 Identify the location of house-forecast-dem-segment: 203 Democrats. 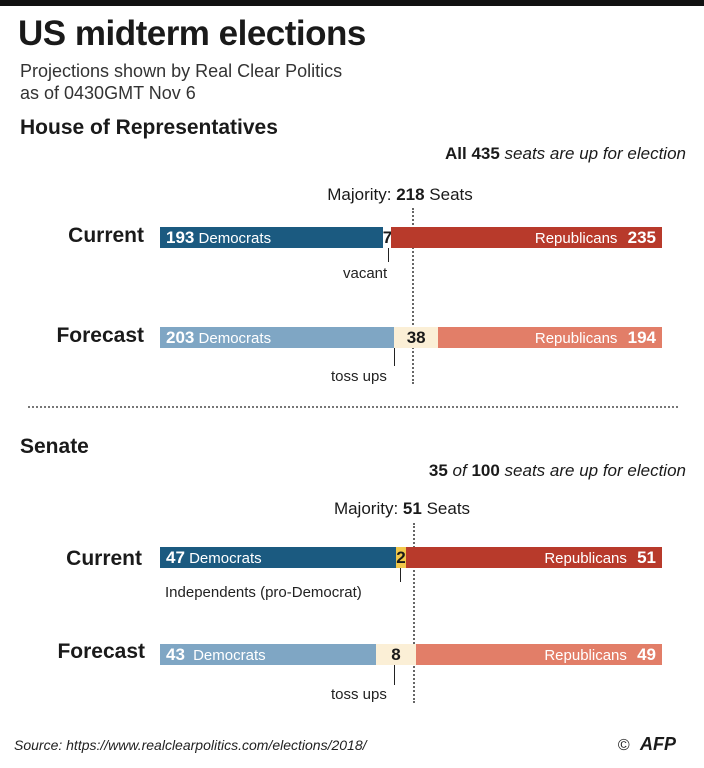
(277, 337).